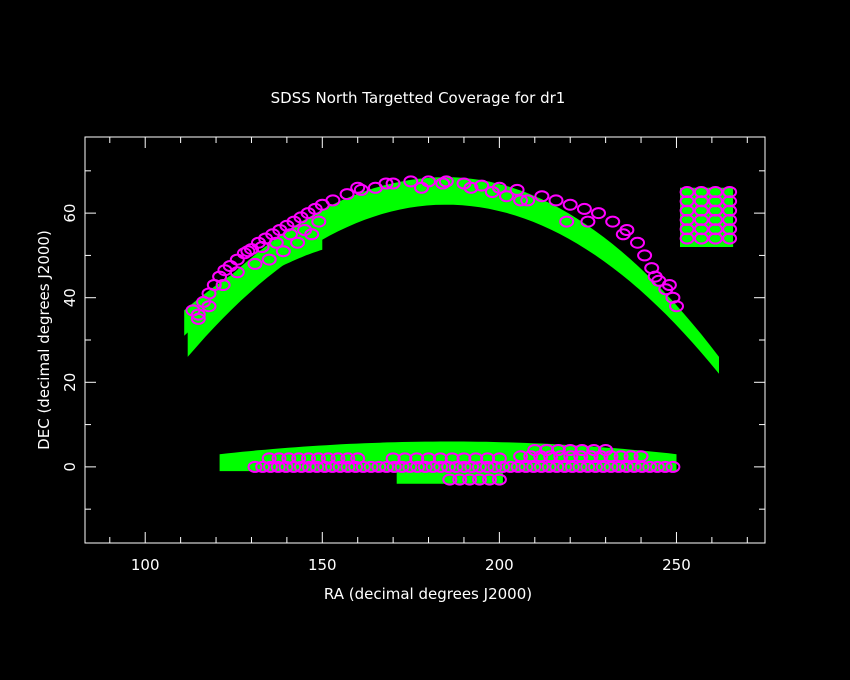 Image resolution: width=850 pixels, height=680 pixels. Describe the element at coordinates (676, 565) in the screenshot. I see `x-tick-label-250: 250` at that location.